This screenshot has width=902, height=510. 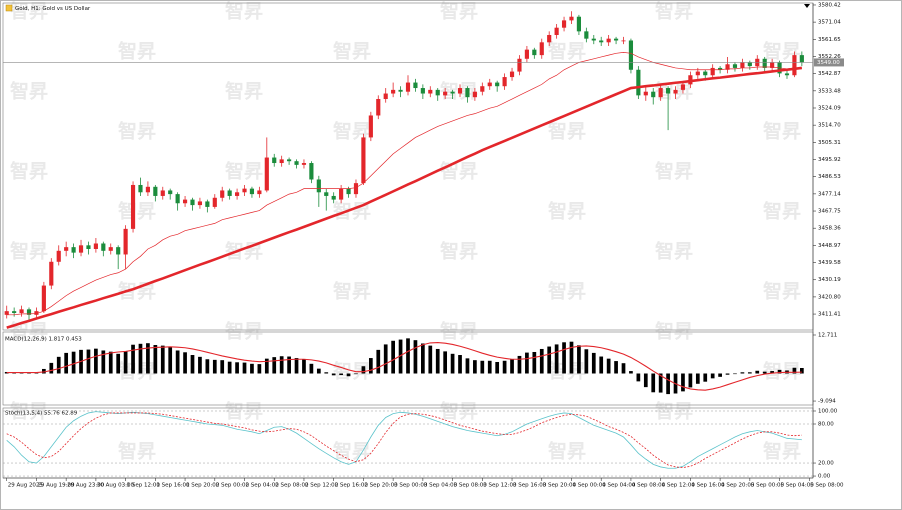 What do you see at coordinates (411, 486) in the screenshot?
I see `x-tick-label: 3 Sep 00:00` at bounding box center [411, 486].